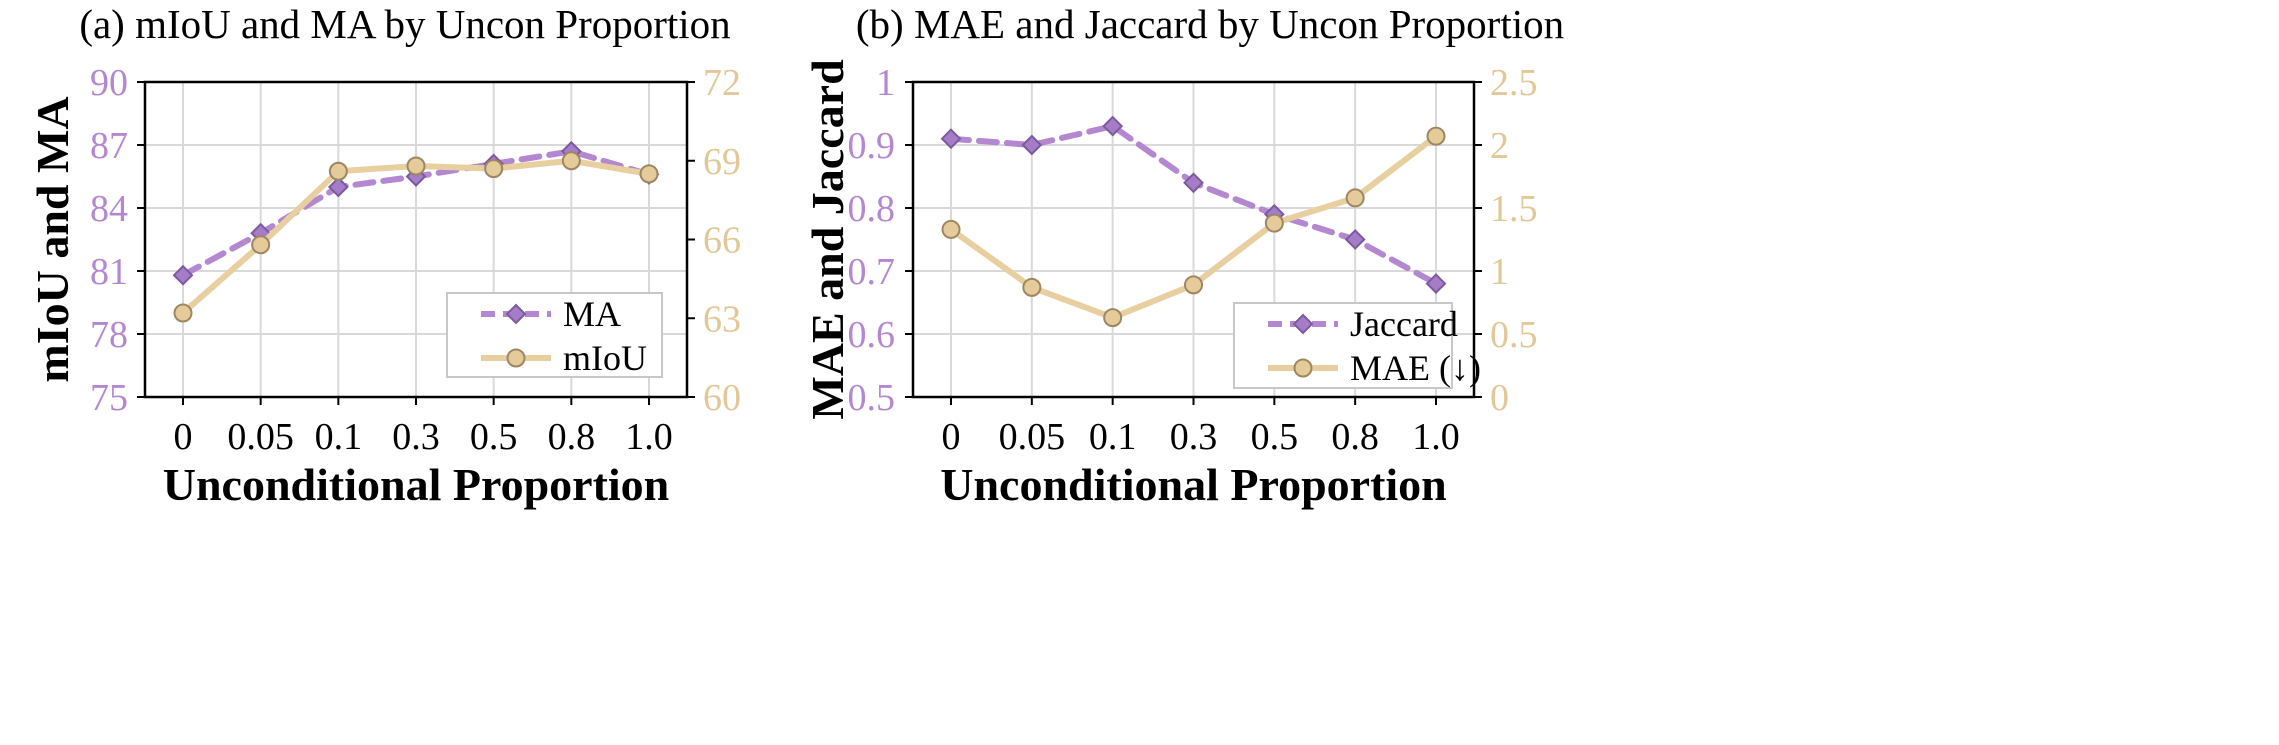 Image resolution: width=2279 pixels, height=745 pixels. I want to click on y-tick-label-left: 0.5, so click(872, 398).